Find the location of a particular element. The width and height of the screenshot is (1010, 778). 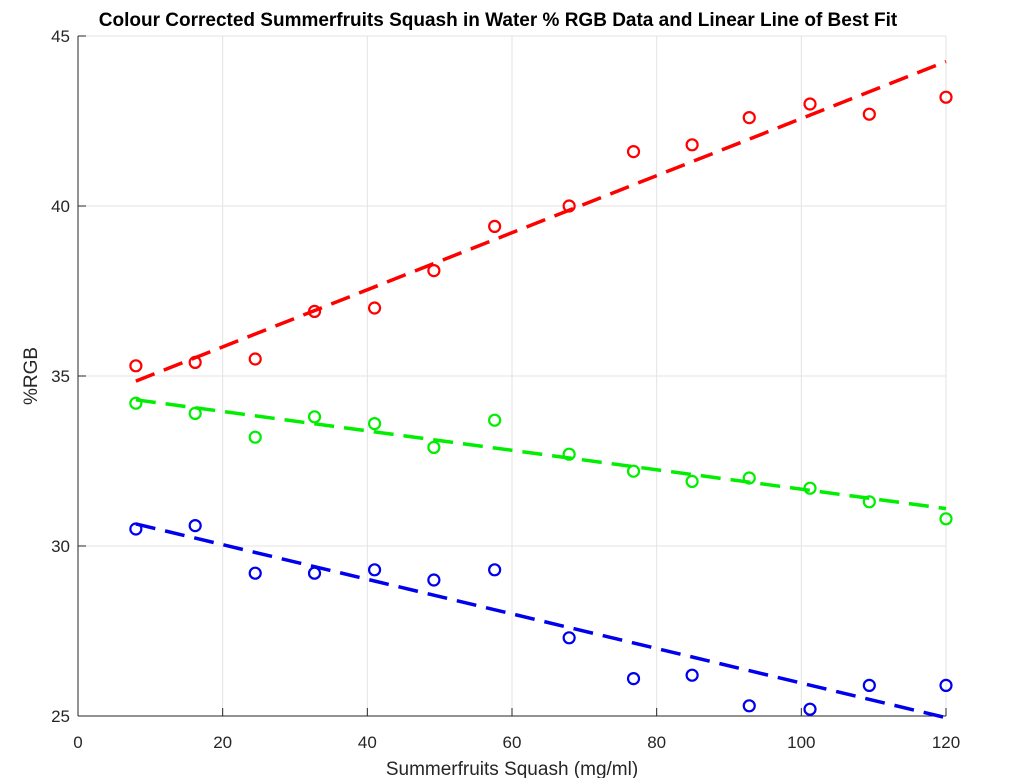

y-tick-label: 25 is located at coordinates (60, 716).